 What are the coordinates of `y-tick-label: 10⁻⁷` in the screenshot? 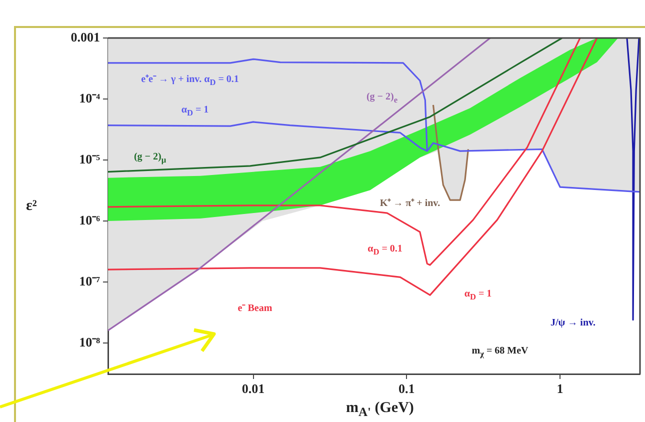 It's located at (89, 280).